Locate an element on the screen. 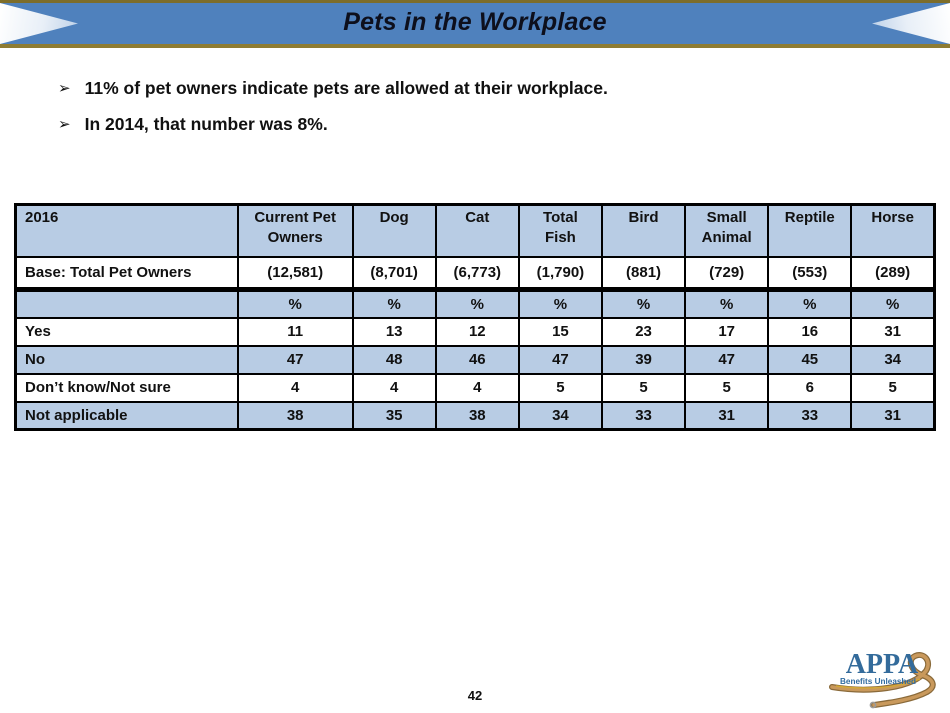 This screenshot has height=713, width=950. banner-chevron-left-icon is located at coordinates (39, 23).